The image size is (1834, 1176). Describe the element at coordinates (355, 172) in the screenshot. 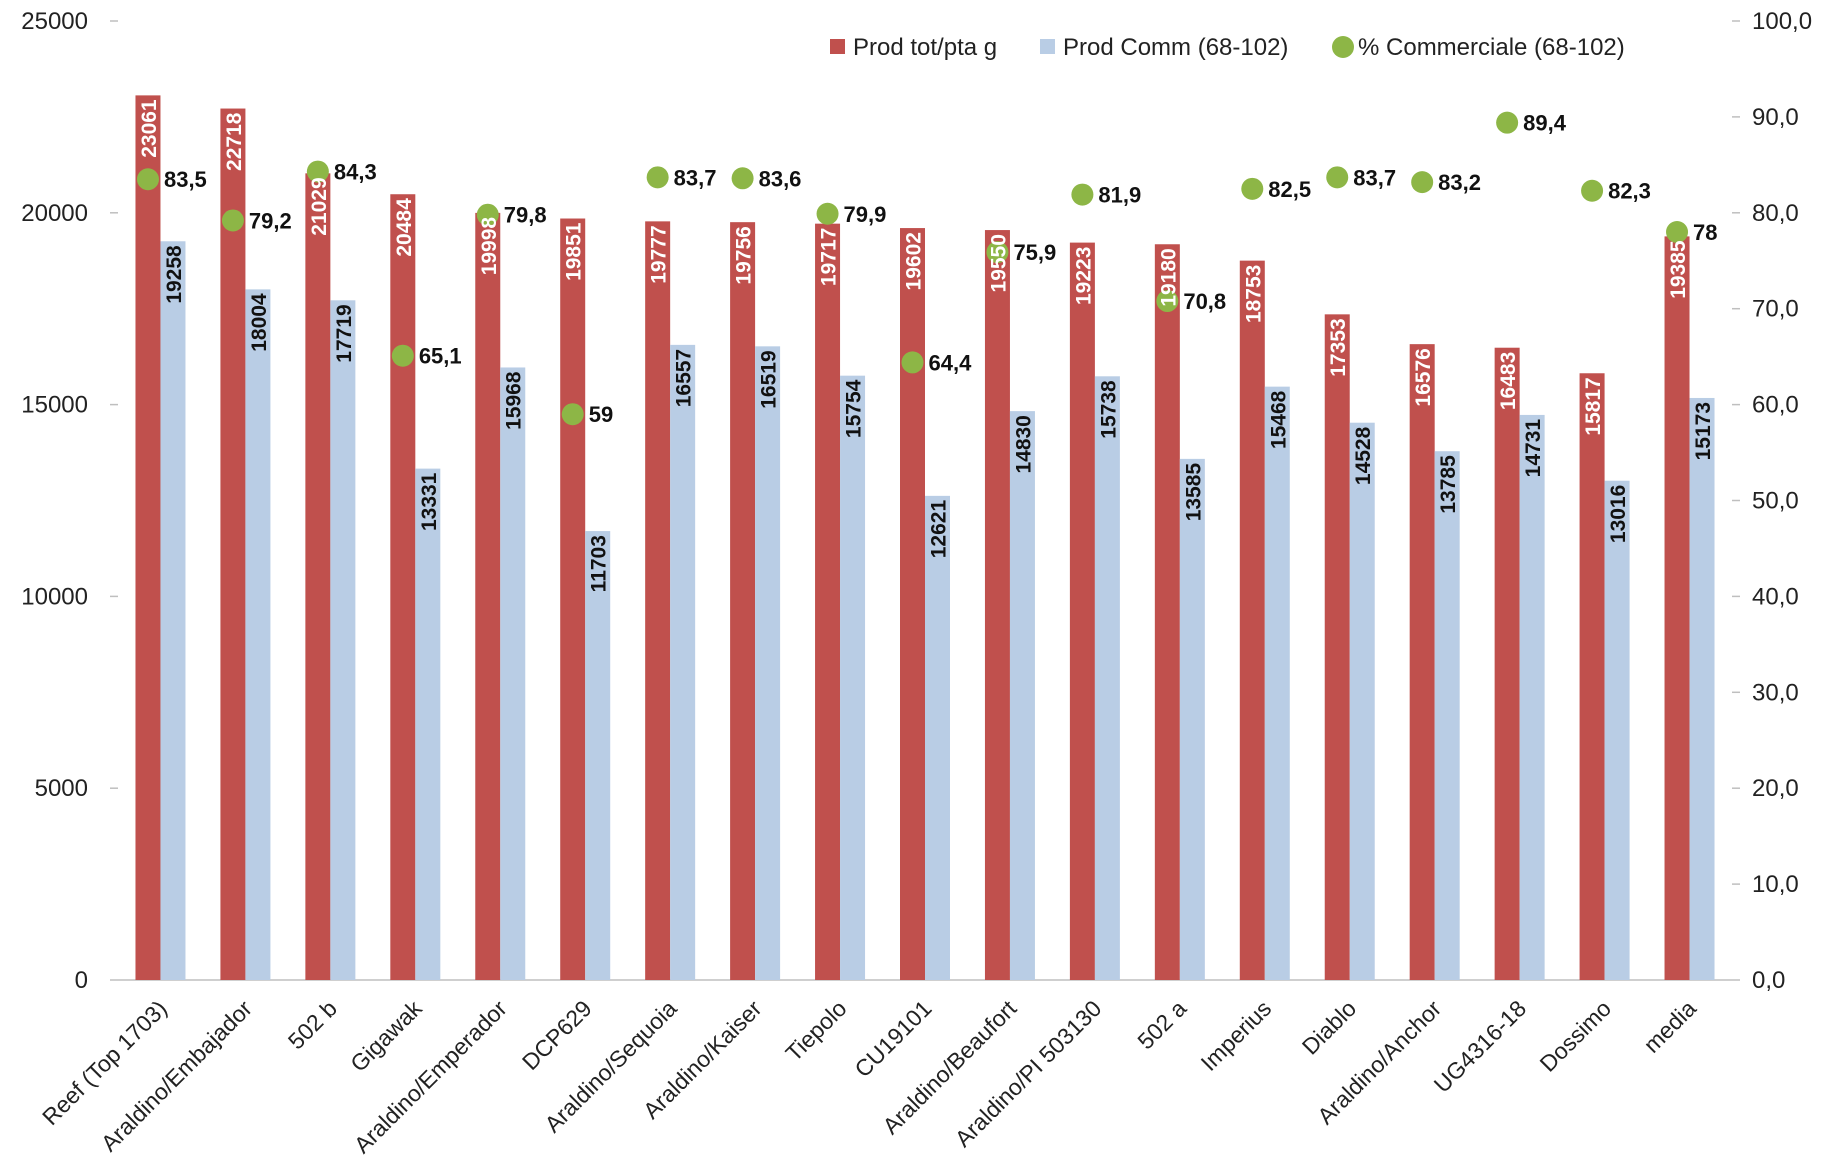

I see `data-label-pct-commerciale: 84,3` at that location.